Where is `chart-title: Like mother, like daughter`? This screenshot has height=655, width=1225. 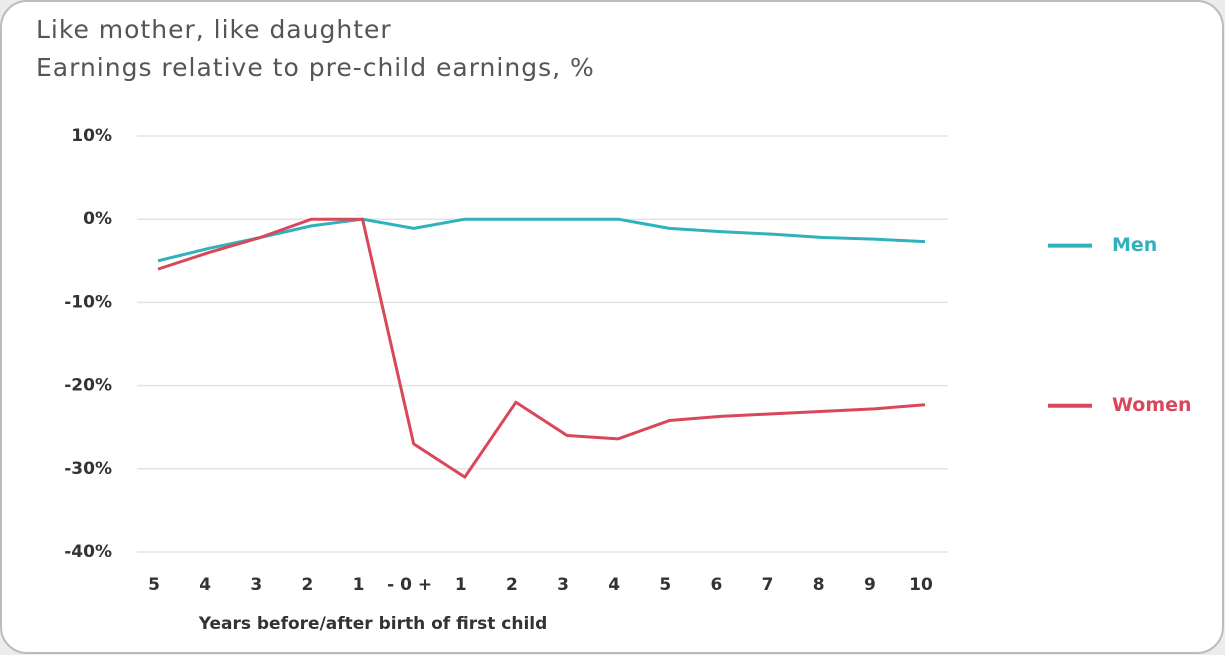 chart-title: Like mother, like daughter is located at coordinates (214, 29).